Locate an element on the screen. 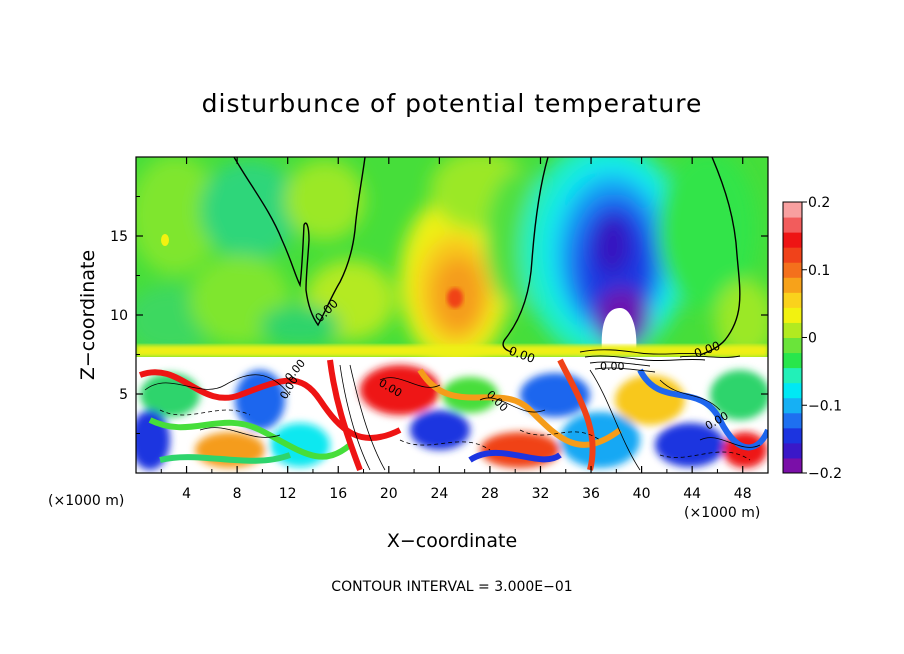  interface-band is located at coordinates (452, 351).